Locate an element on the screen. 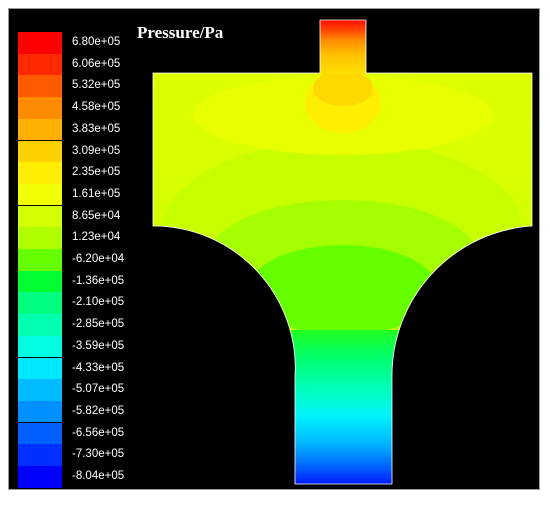  colorbar-tick-label: 1.61e+05 is located at coordinates (96, 193).